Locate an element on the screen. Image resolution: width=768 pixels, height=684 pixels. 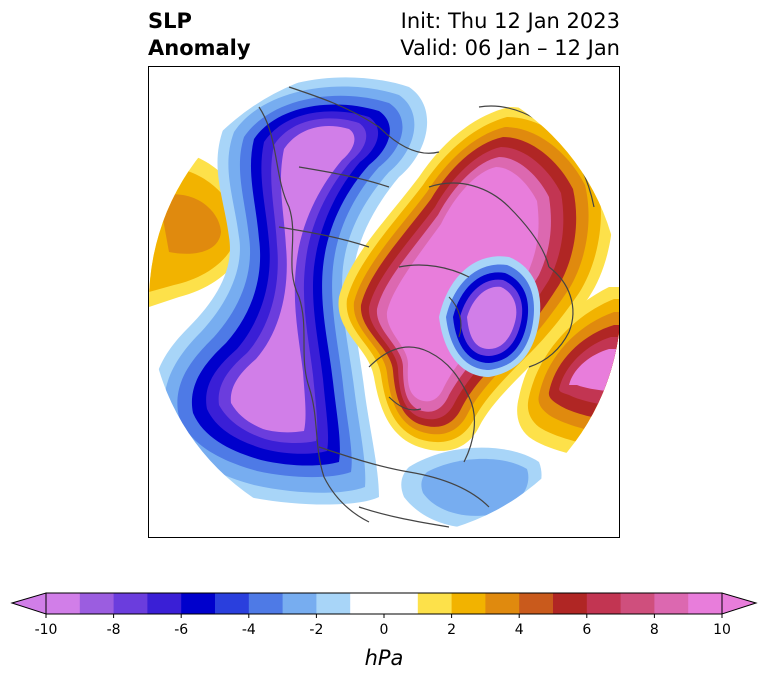
init-date-label: Init: Thu 12 Jan 2023 is located at coordinates (510, 21).